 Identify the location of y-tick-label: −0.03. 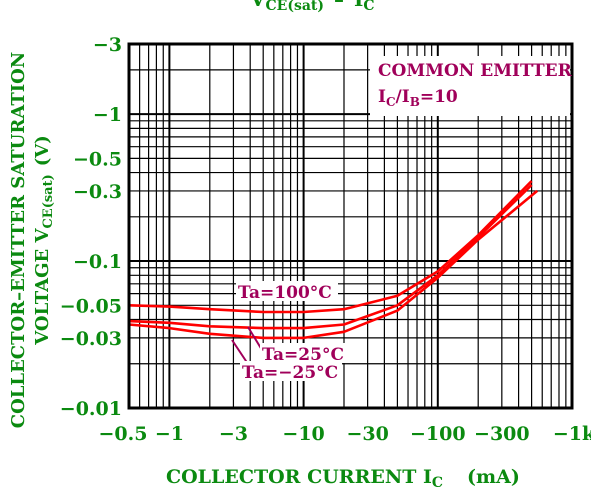
(91, 339).